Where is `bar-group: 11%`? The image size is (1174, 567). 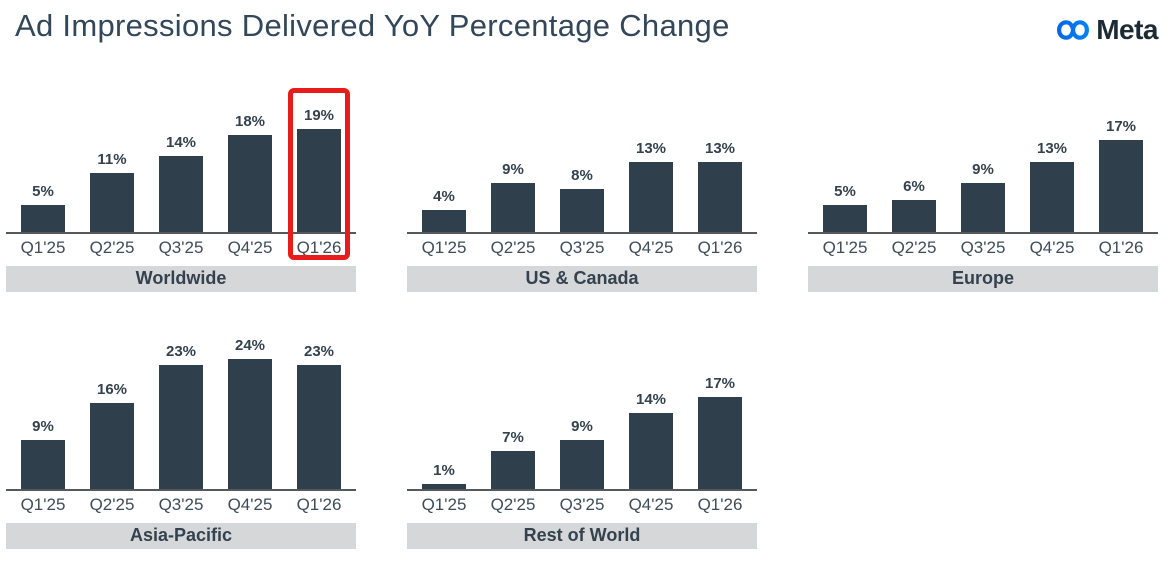
bar-group: 11% is located at coordinates (112, 191).